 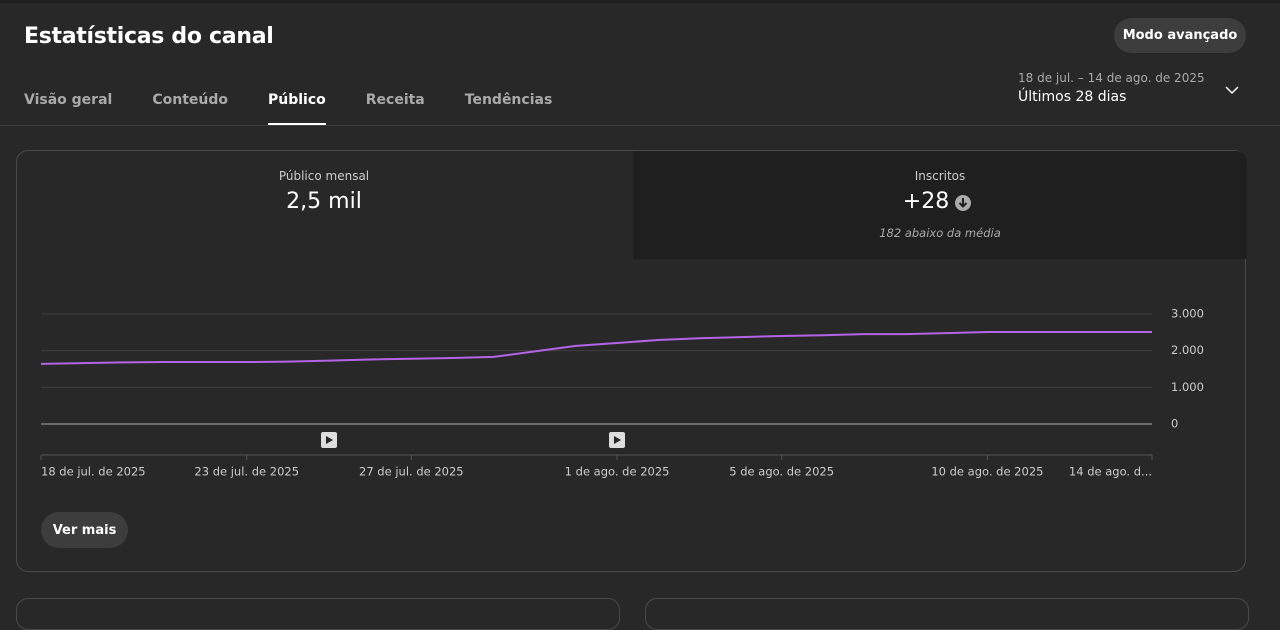 I want to click on y-tick-label: 2.000, so click(x=1187, y=350).